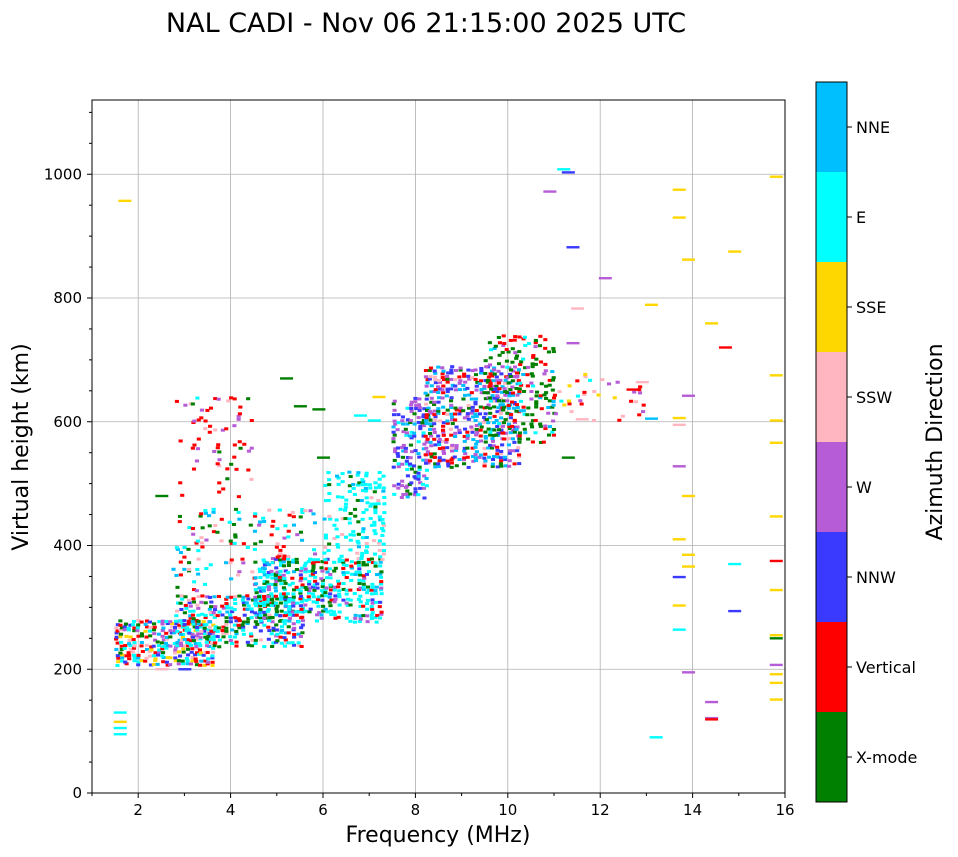  Describe the element at coordinates (876, 577) in the screenshot. I see `colorbar-label: NNW` at that location.